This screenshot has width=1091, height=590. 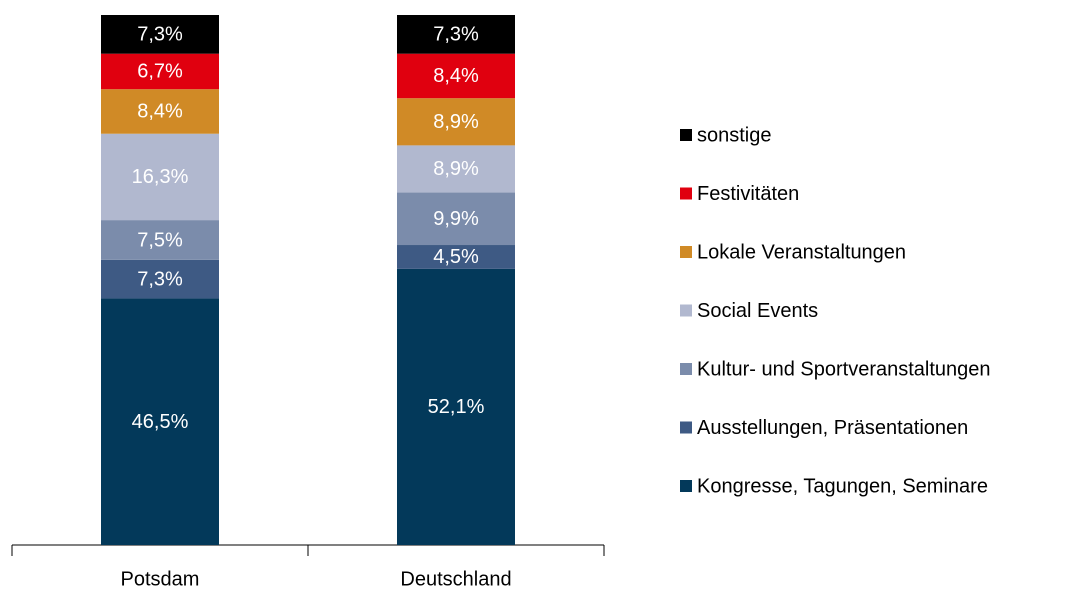 I want to click on legend-label: sonstige, so click(x=734, y=135).